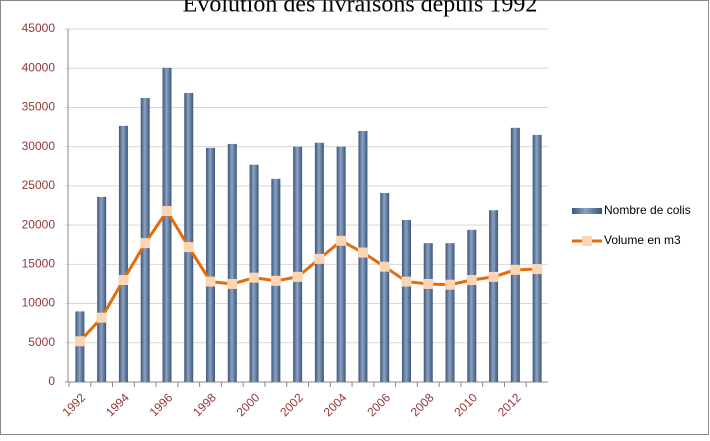  Describe the element at coordinates (39, 264) in the screenshot. I see `y-tick-label: 15000` at that location.